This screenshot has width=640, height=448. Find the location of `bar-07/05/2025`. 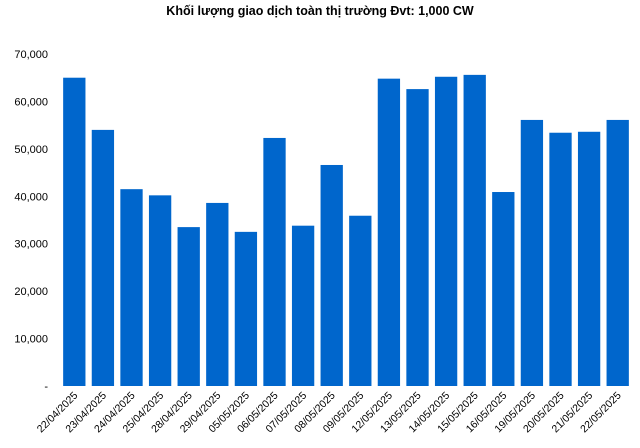

bar-07/05/2025 is located at coordinates (303, 305).